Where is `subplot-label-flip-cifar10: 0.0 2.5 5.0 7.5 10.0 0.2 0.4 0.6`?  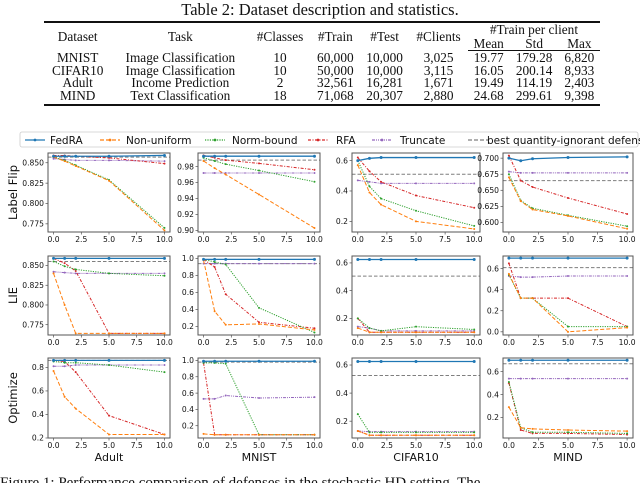
subplot-label-flip-cifar10: 0.0 2.5 5.0 7.5 10.0 0.2 0.4 0.6 is located at coordinates (409, 198).